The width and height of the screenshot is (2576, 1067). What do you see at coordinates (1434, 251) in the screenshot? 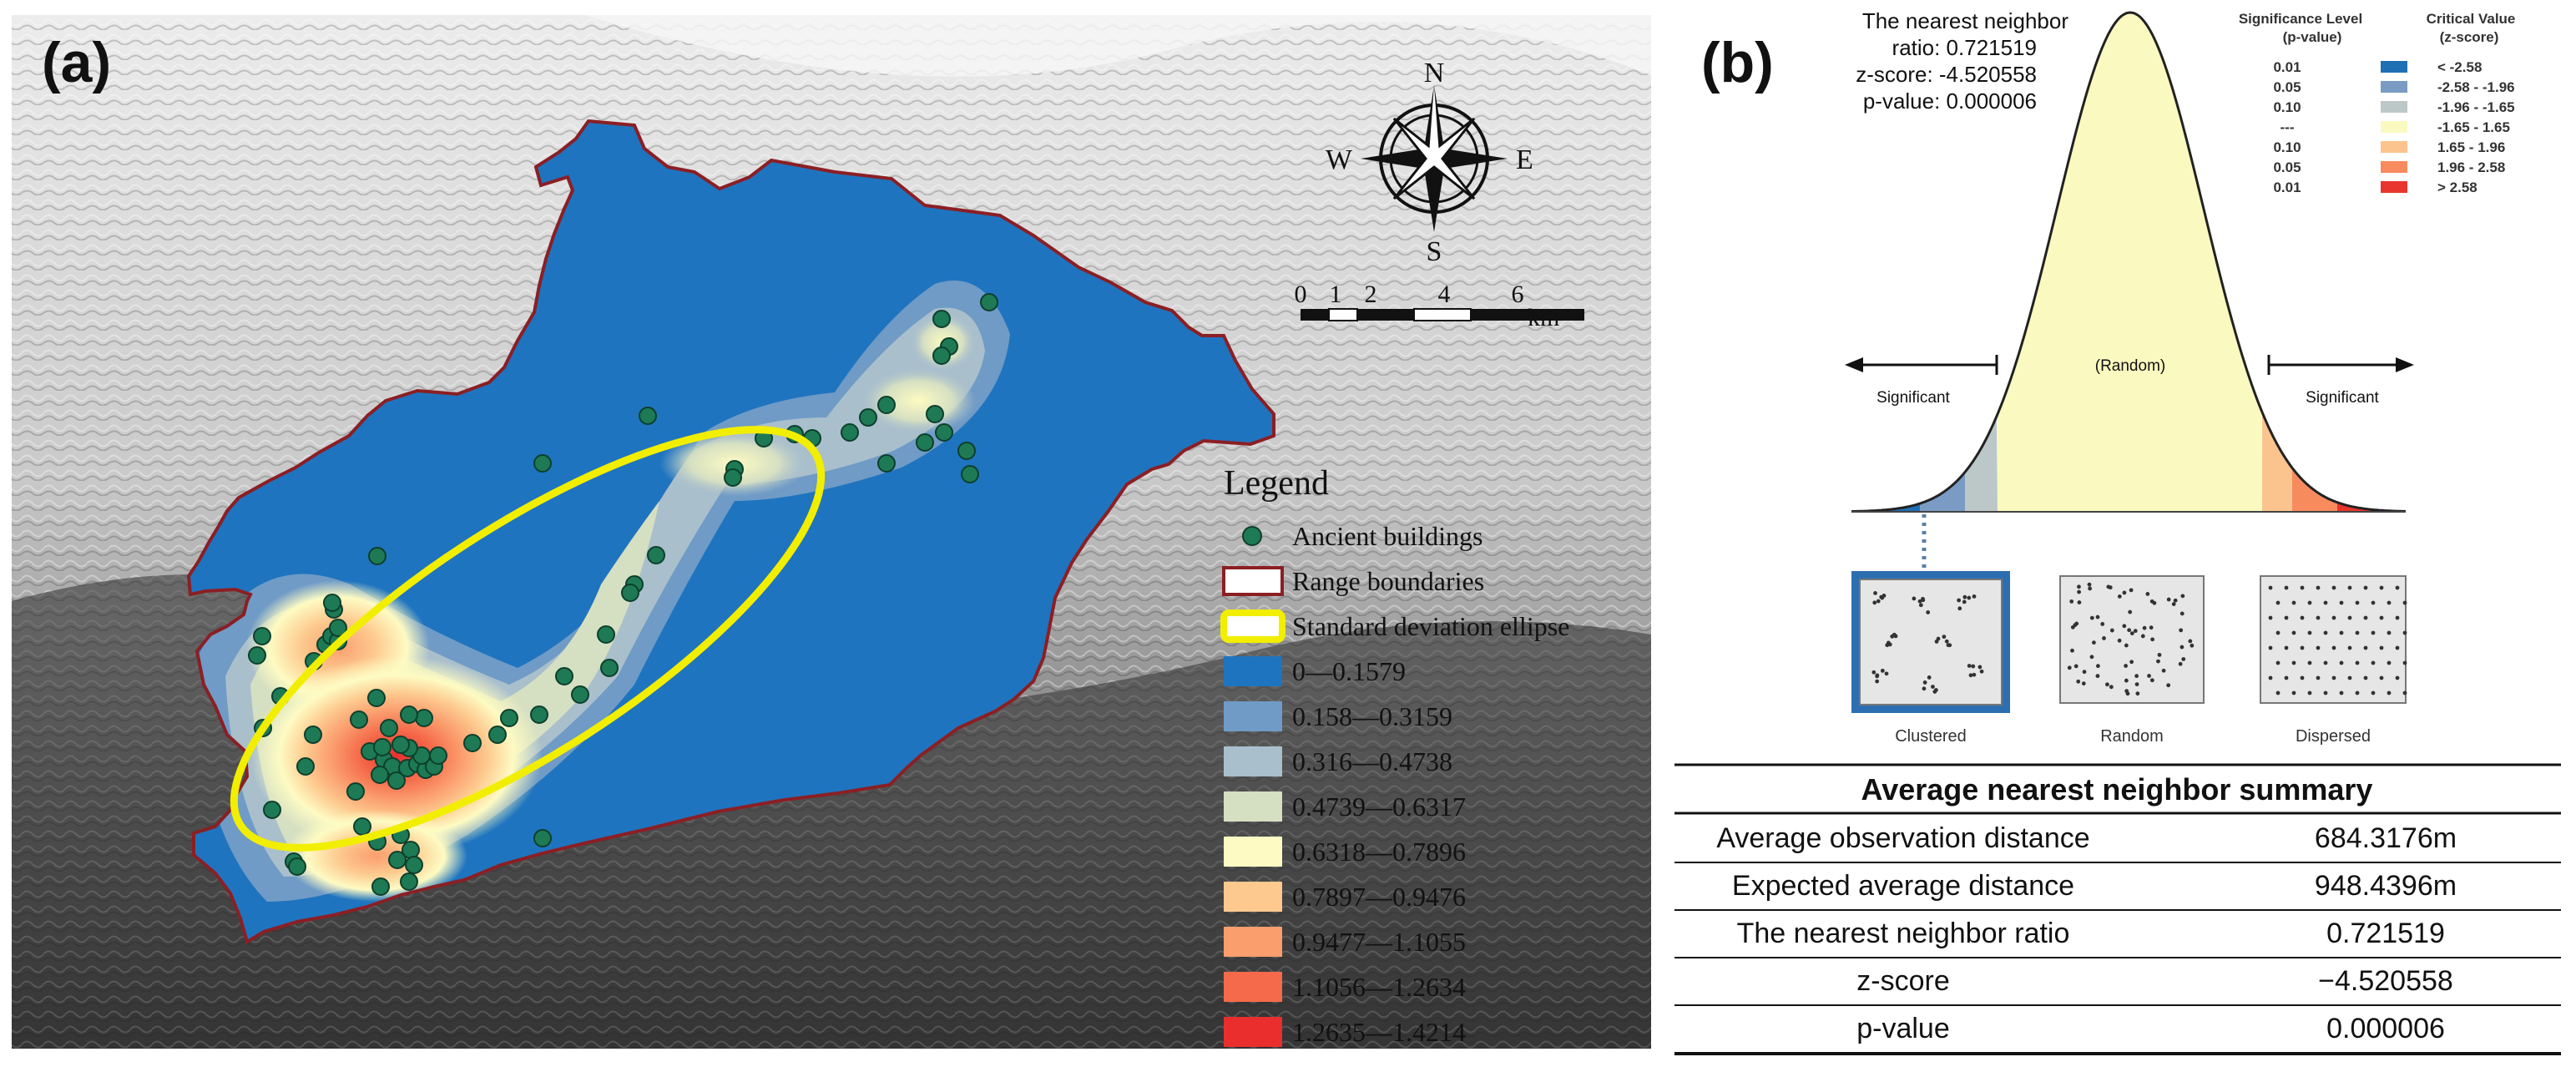
I see `compass-south-label: S` at bounding box center [1434, 251].